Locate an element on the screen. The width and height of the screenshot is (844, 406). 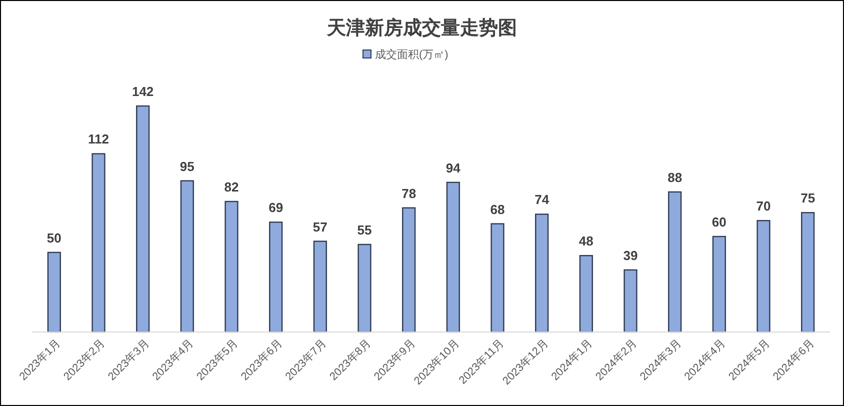
data-label: 69 is located at coordinates (276, 208).